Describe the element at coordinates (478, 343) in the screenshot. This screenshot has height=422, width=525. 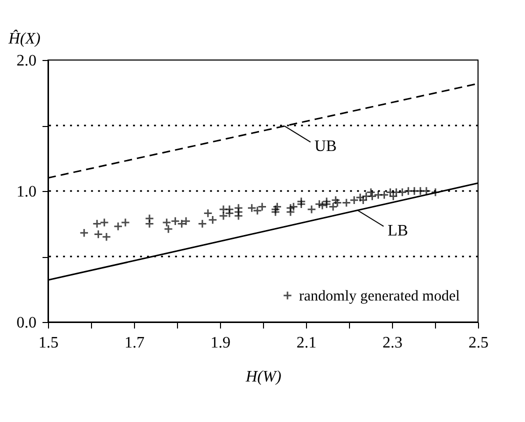
I see `x-tick-label: 2.5` at that location.